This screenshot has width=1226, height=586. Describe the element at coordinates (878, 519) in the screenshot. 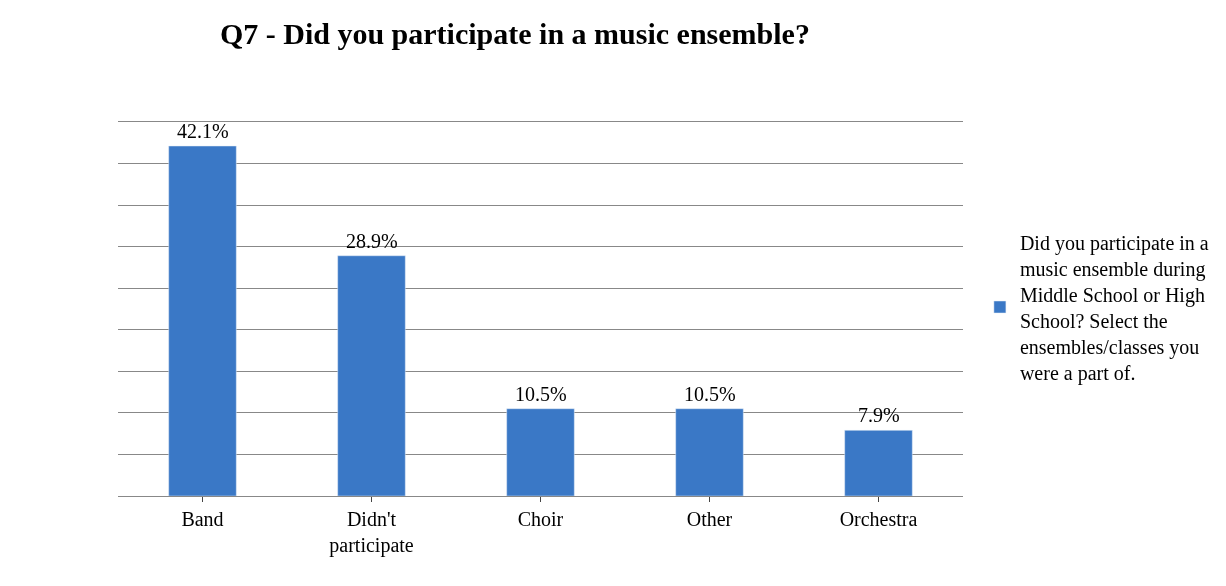

I see `x-tick-label: Orchestra` at that location.